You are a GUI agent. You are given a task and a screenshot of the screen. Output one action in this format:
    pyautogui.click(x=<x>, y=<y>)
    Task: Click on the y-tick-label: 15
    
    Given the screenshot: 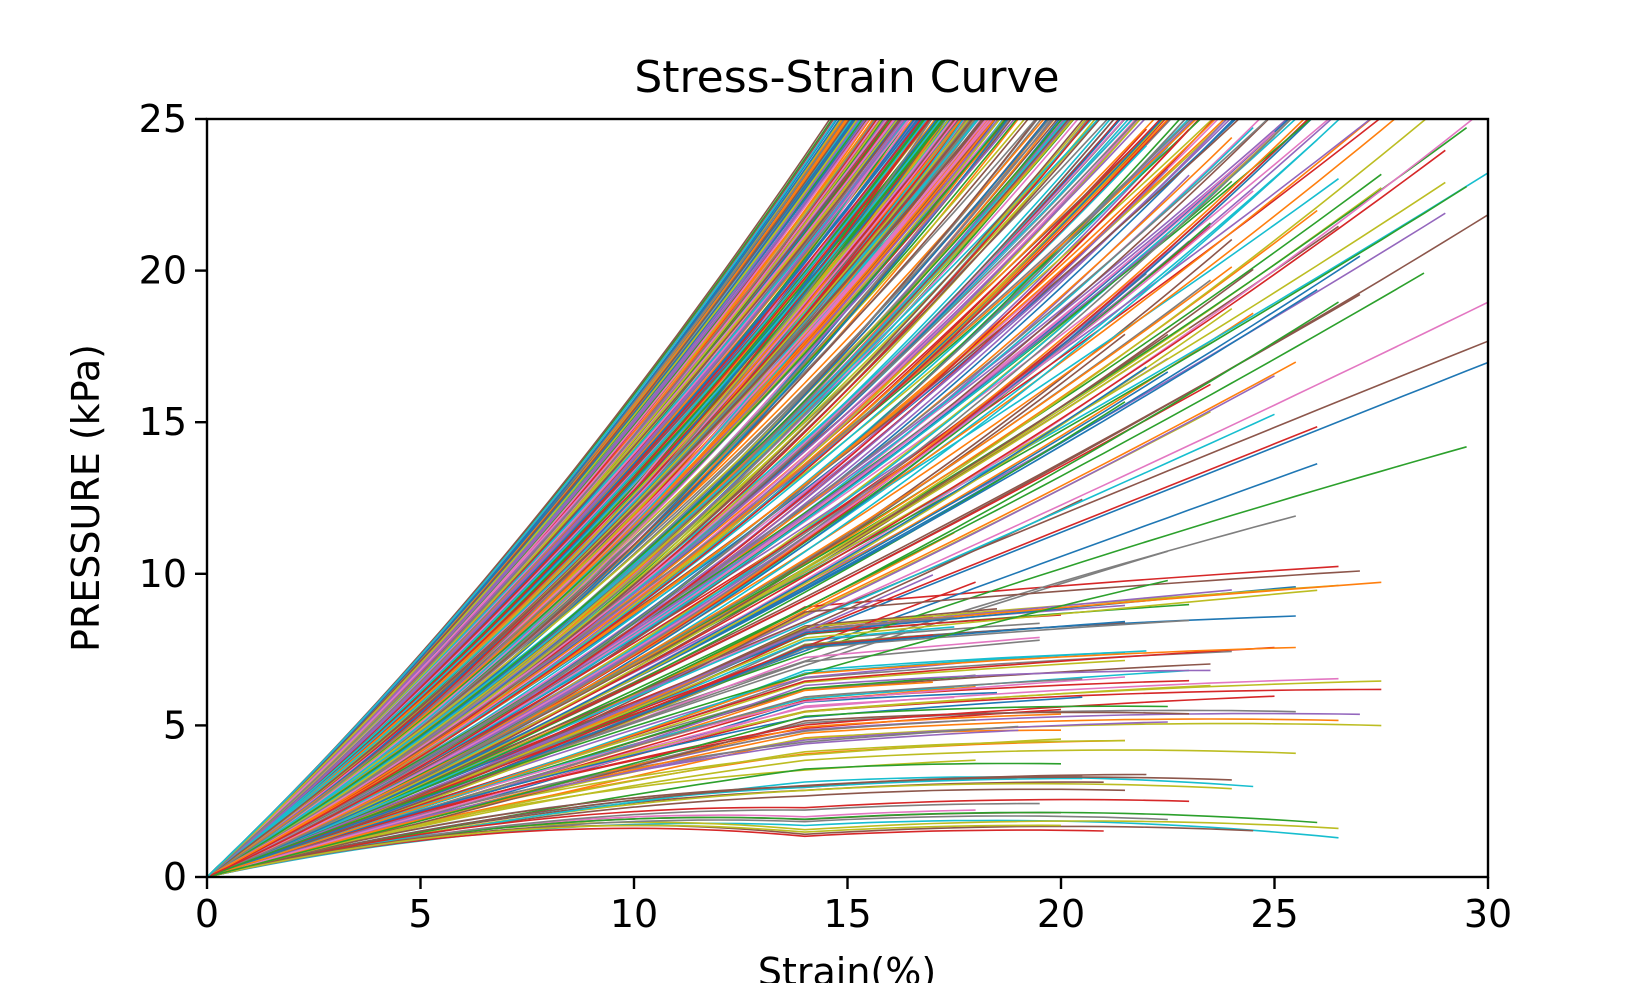 What is the action you would take?
    pyautogui.click(x=163, y=422)
    